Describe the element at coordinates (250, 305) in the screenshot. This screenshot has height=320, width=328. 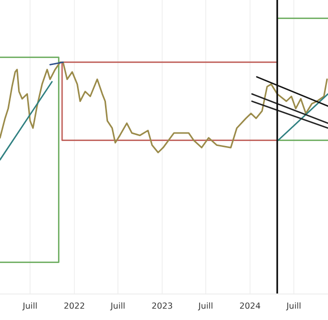
I see `x-tick-label: 2024` at that location.